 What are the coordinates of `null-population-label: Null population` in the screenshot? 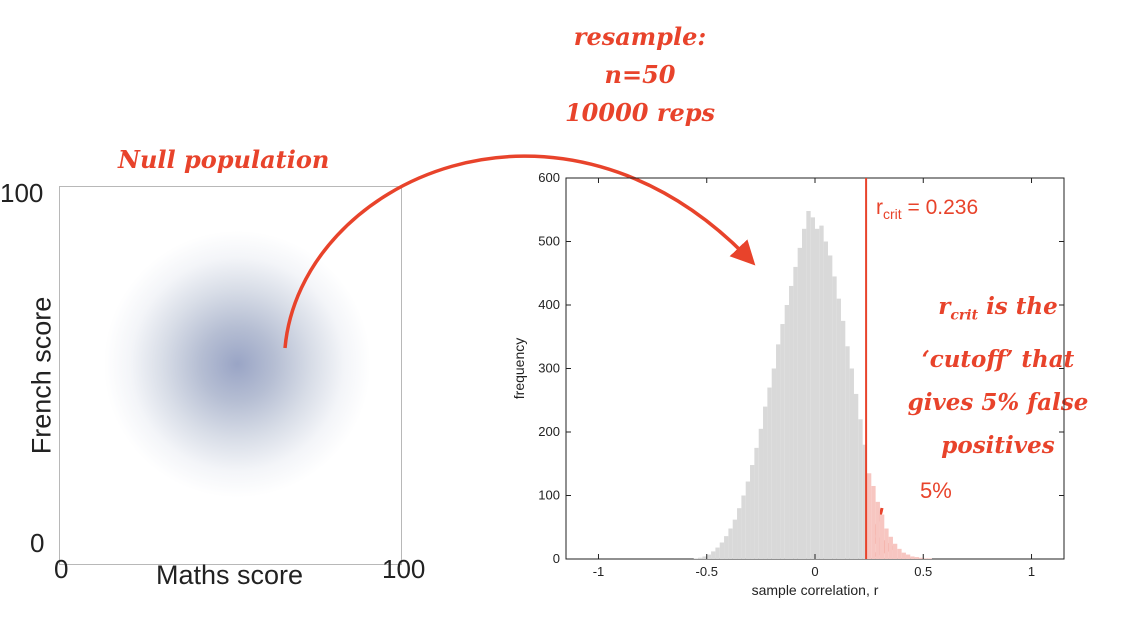 It's located at (224, 159).